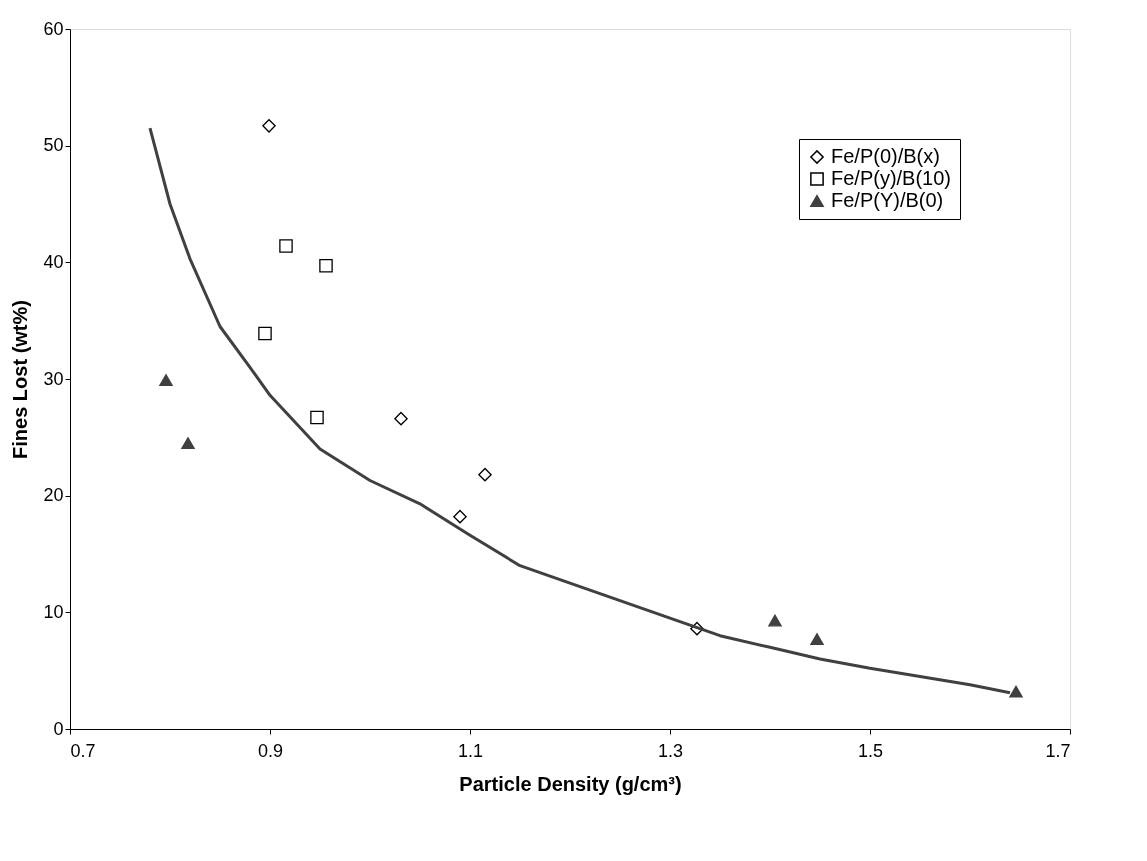  I want to click on y-tick-label: 60, so click(53, 28).